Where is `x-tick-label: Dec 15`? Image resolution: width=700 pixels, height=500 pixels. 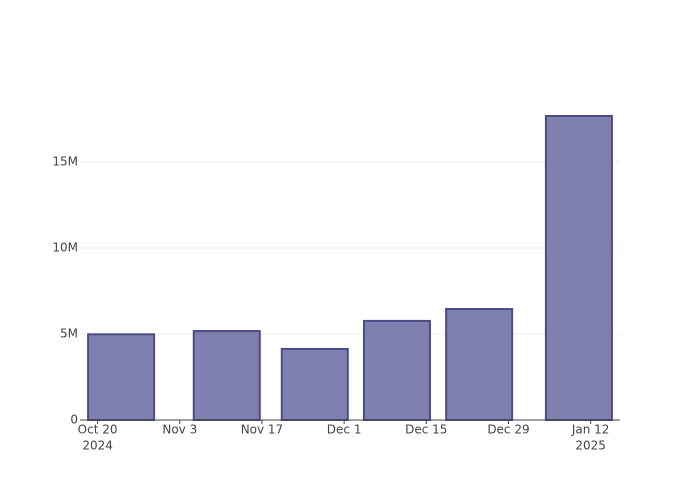
x-tick-label: Dec 15 is located at coordinates (426, 430).